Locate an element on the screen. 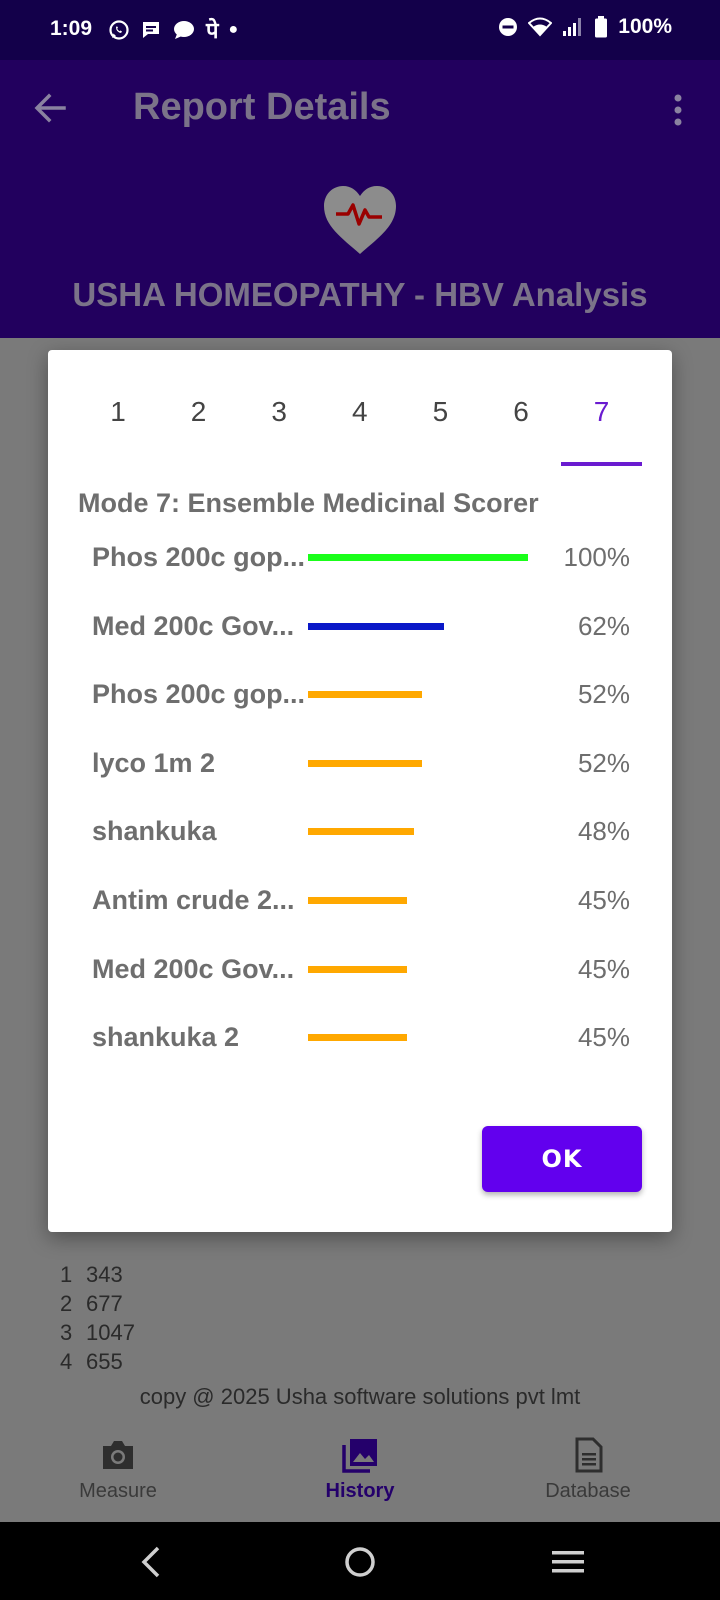  nav-item-history: History is located at coordinates (360, 1469).